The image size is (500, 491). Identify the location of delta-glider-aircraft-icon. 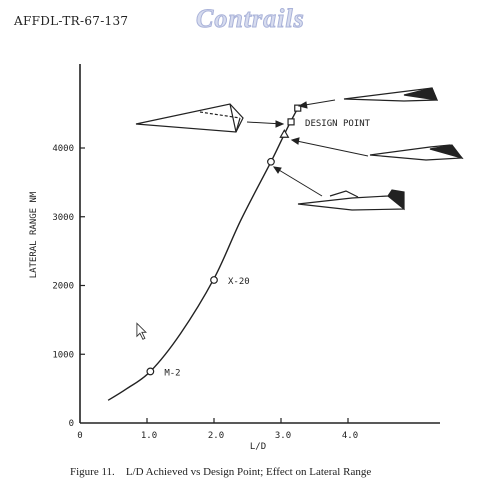
(189, 118).